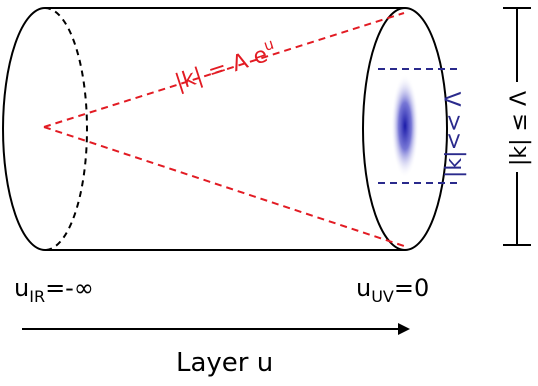  I want to click on cone-formula-main: |k| = Λ e, so click(221, 68).